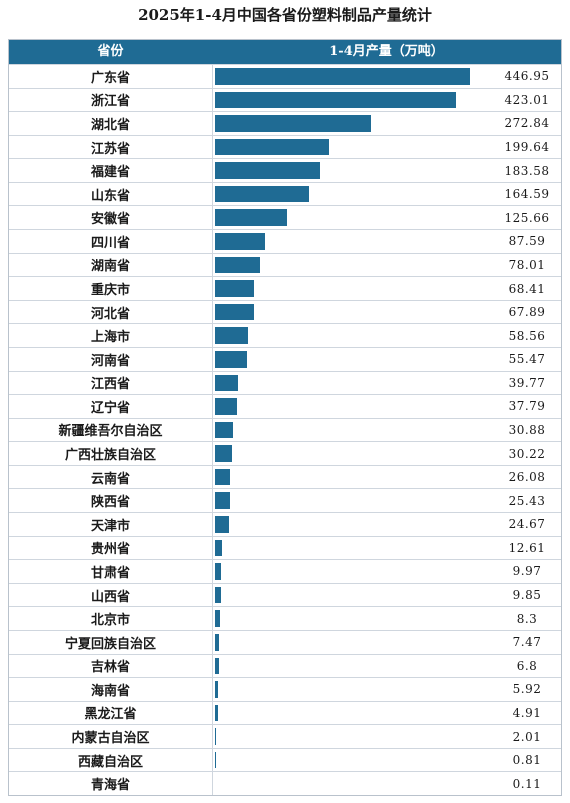  What do you see at coordinates (527, 524) in the screenshot?
I see `production-value-label: 24.67` at bounding box center [527, 524].